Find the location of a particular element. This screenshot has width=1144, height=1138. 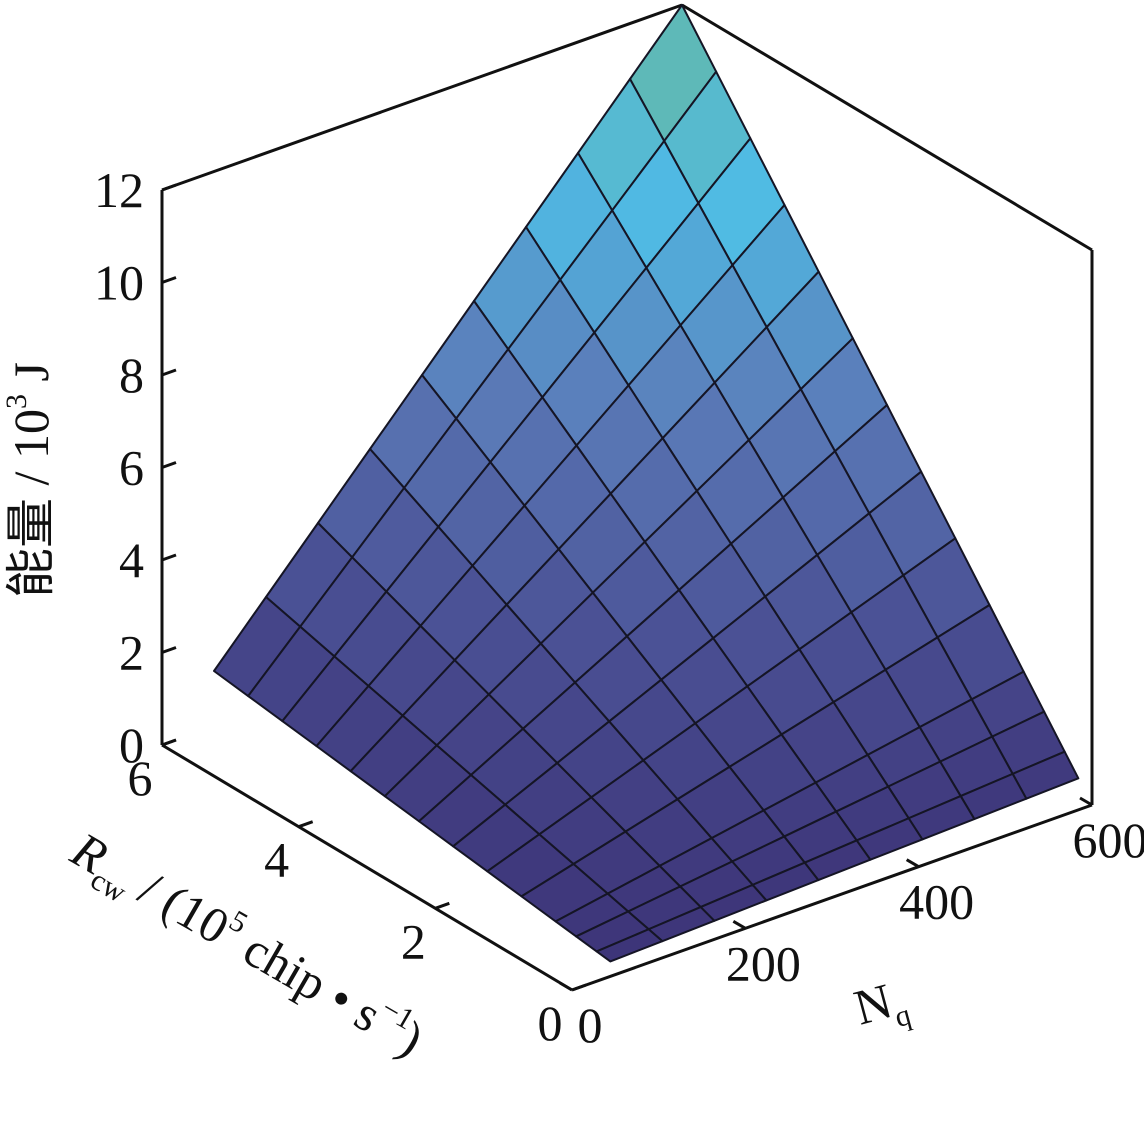

x-tick-label: 600 is located at coordinates (1108, 840).